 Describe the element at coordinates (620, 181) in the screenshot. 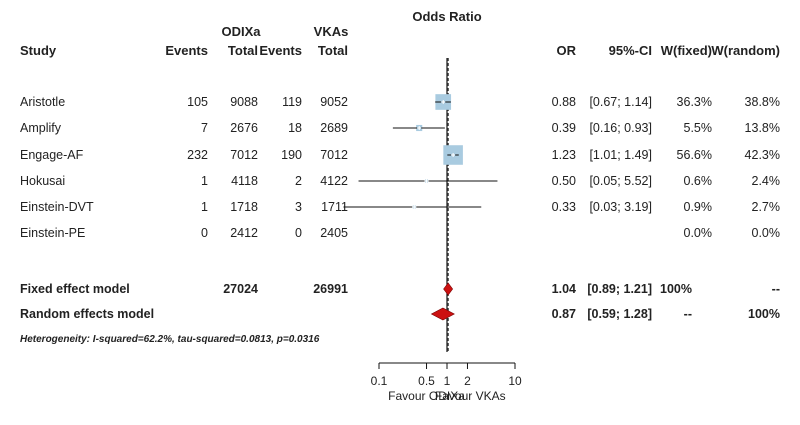

I see `study-ci: [0.05; 5.52]` at that location.